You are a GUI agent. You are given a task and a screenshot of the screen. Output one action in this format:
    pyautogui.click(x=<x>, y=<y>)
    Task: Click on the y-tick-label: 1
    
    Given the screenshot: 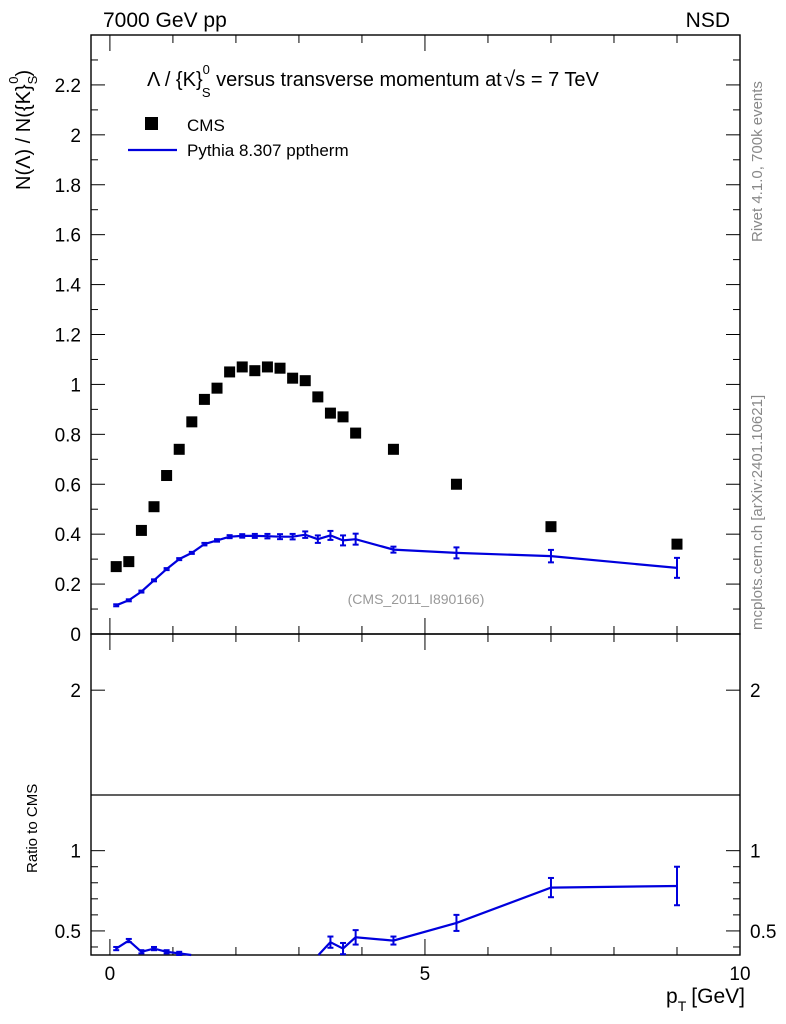 What is the action you would take?
    pyautogui.click(x=75, y=385)
    